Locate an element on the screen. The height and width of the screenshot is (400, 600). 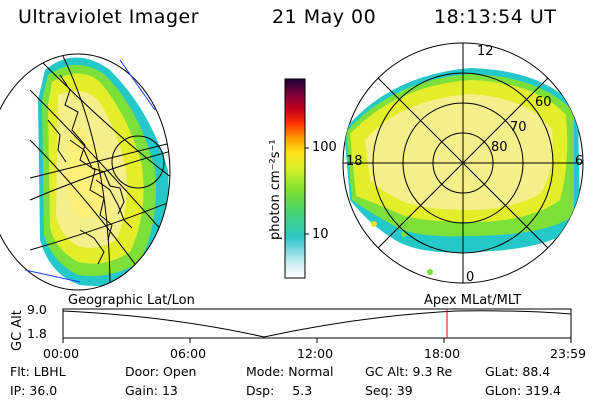
info-dsp-label: Dsp: is located at coordinates (260, 390).